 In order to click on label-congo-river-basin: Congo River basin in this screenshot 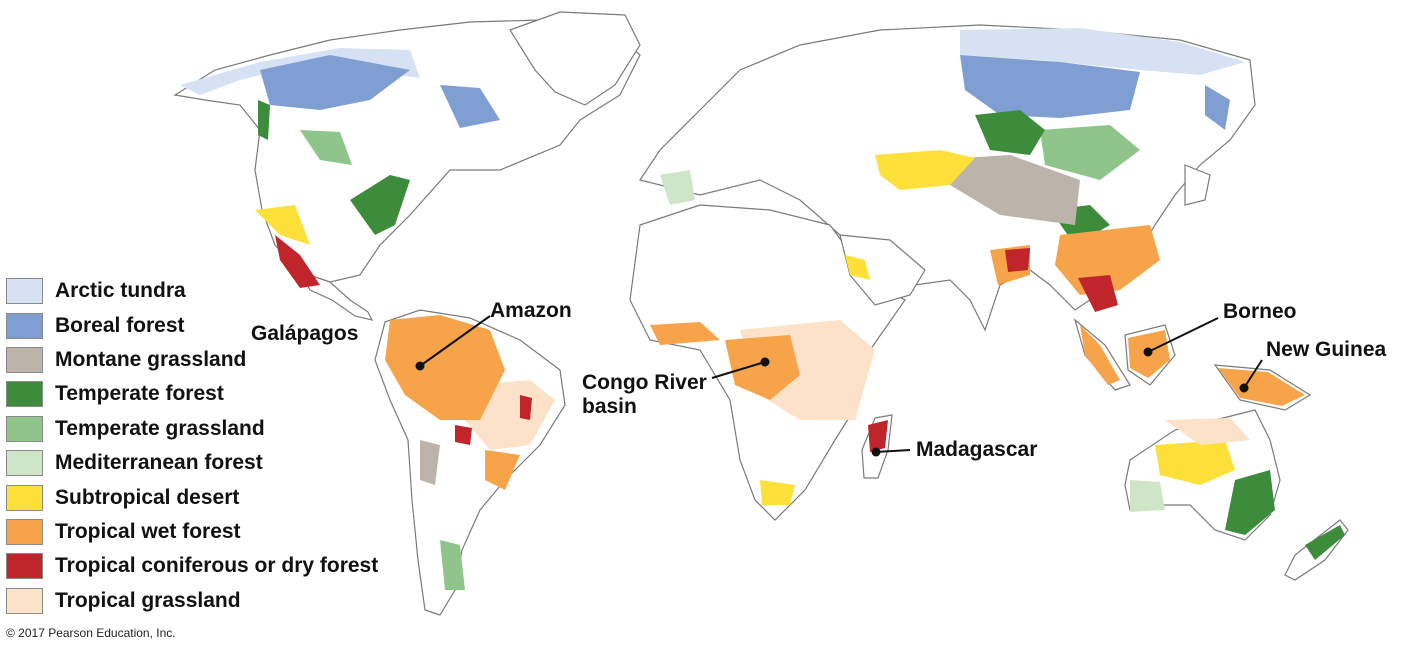, I will do `click(644, 395)`.